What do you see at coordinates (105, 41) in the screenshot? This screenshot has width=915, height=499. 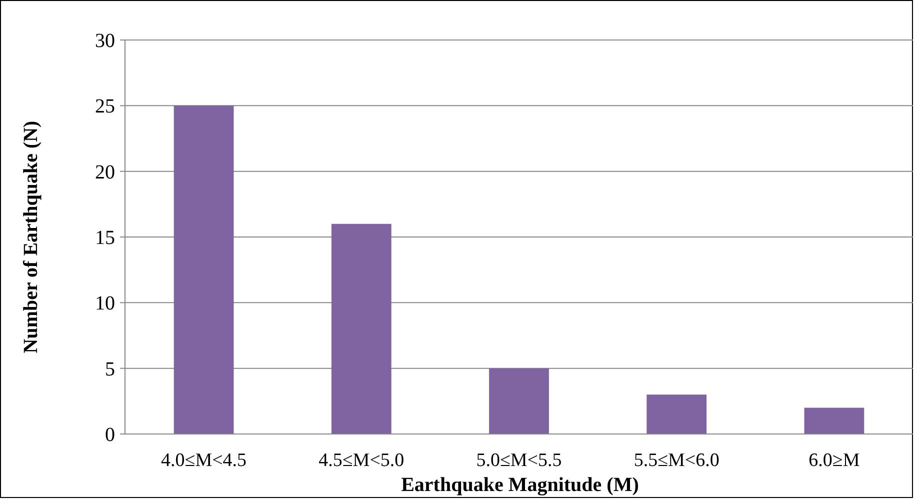 I see `y-tick-label: 30` at bounding box center [105, 41].